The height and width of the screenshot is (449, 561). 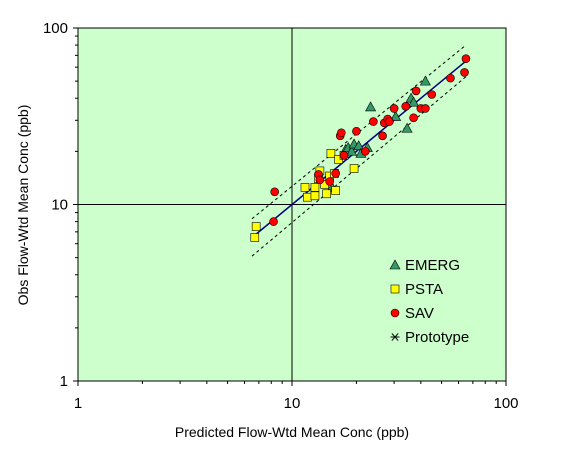 I want to click on x-tick-label: 10, so click(x=292, y=403).